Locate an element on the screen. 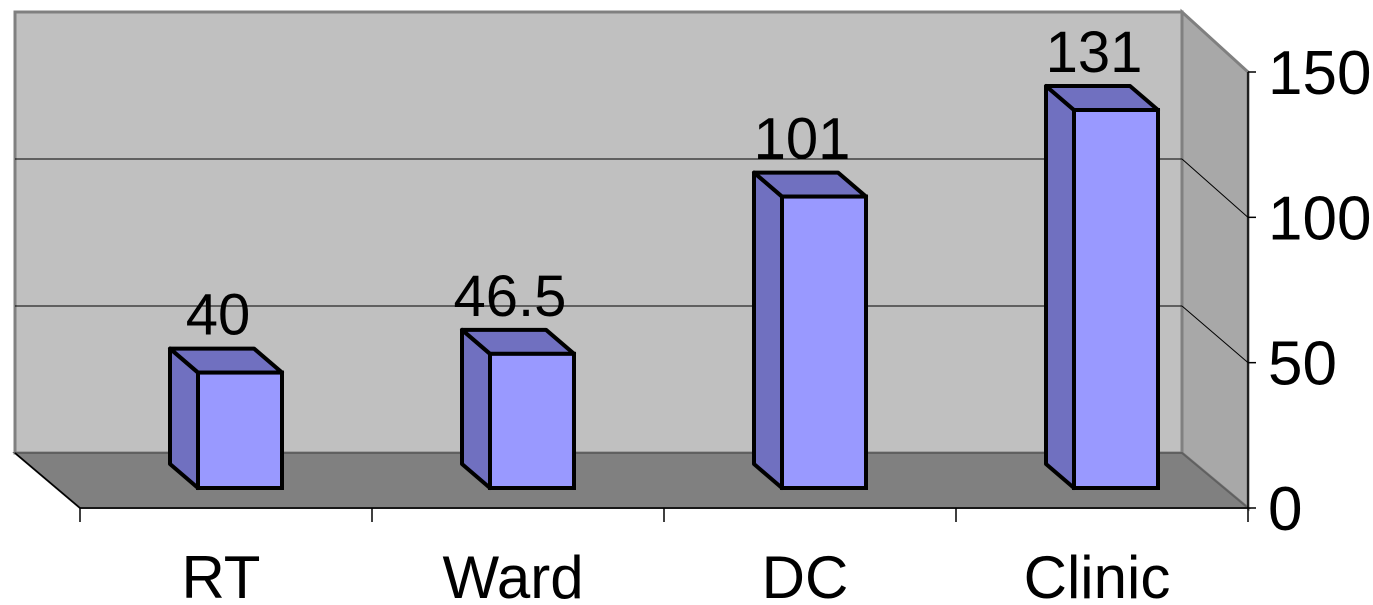 The height and width of the screenshot is (605, 1373). data-label: 131 is located at coordinates (1094, 52).